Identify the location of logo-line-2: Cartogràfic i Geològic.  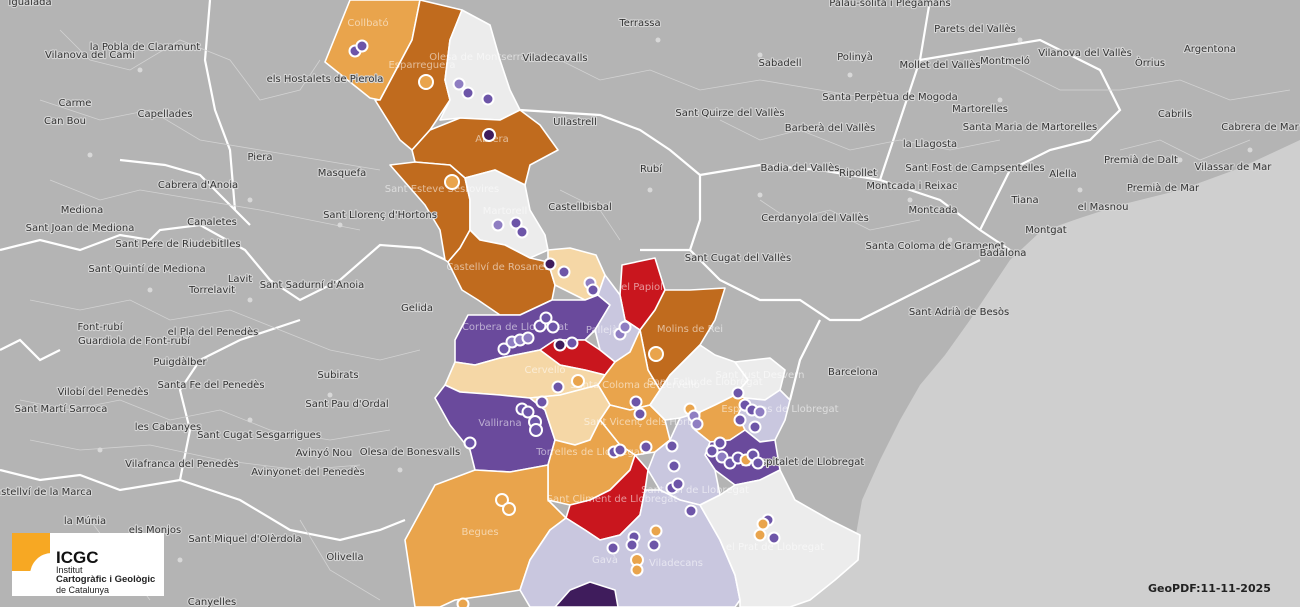
(106, 579).